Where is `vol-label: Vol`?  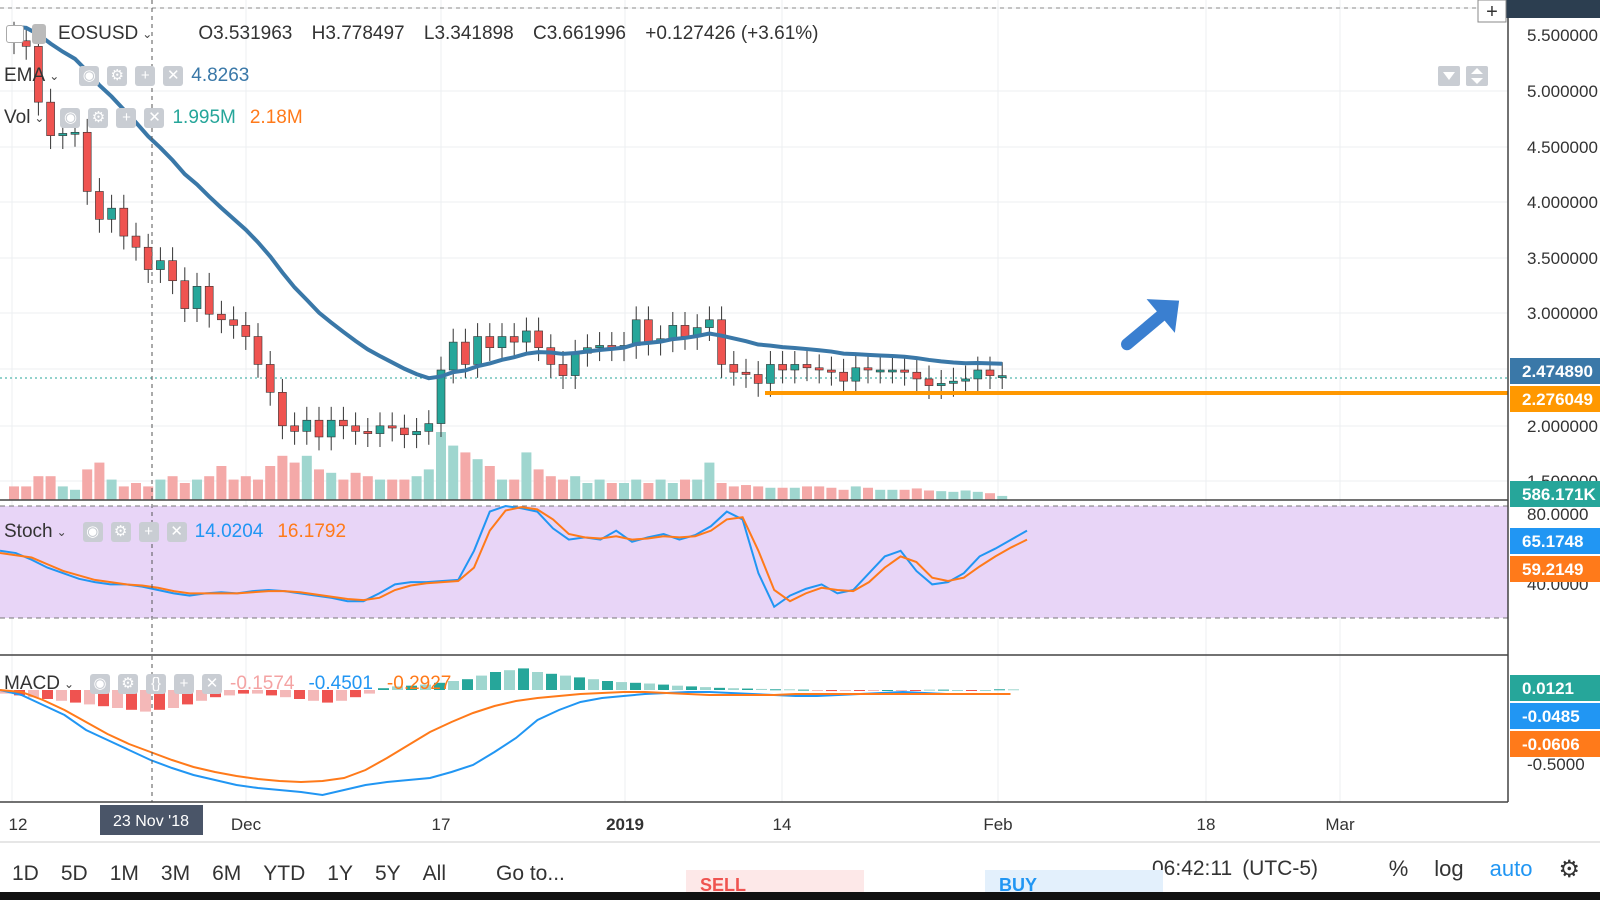 vol-label: Vol is located at coordinates (17, 117).